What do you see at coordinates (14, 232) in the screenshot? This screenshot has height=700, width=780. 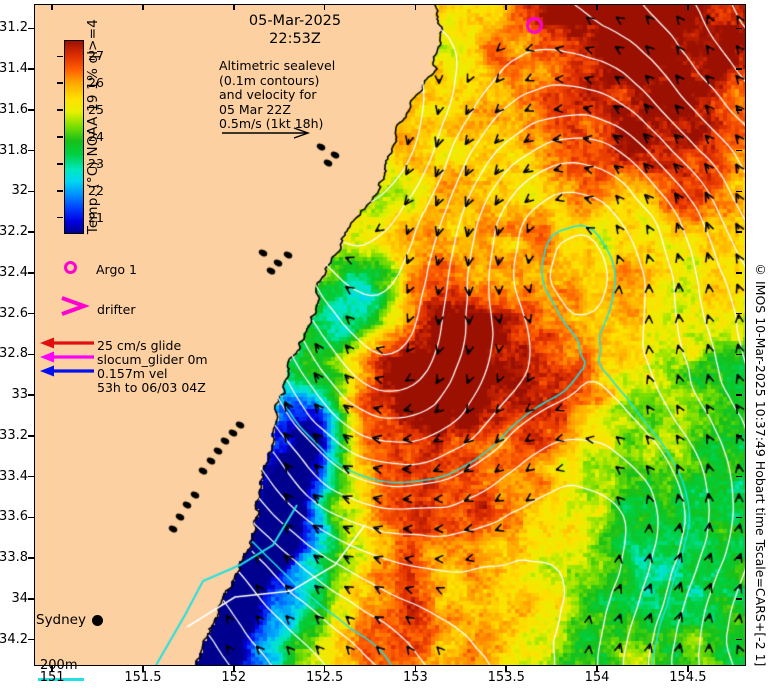 I see `y-axis-tick-label: 32.2` at bounding box center [14, 232].